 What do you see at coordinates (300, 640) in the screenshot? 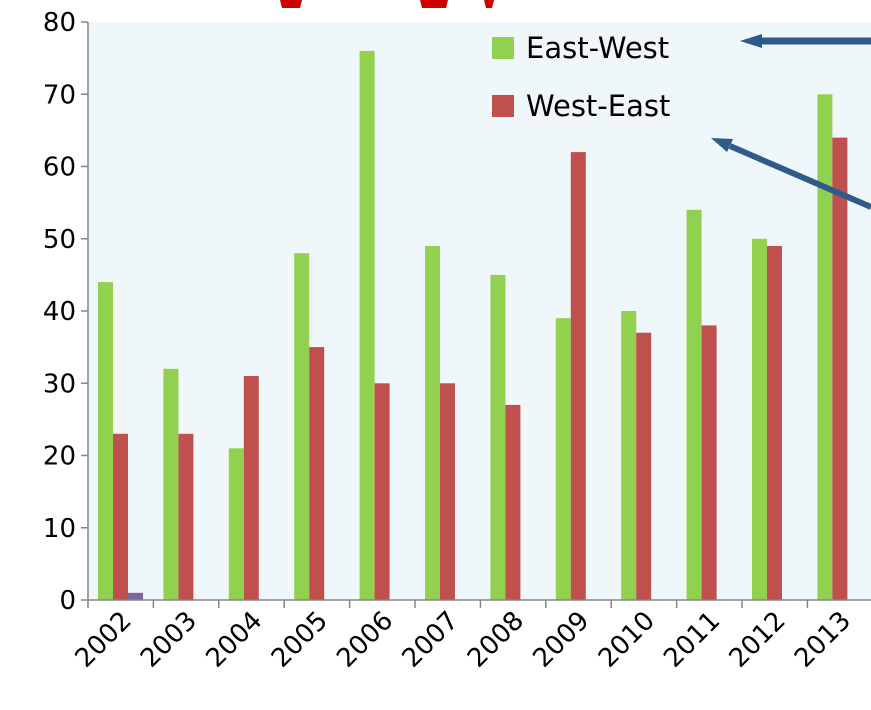
I see `x-tick-label-2005: 2005` at bounding box center [300, 640].